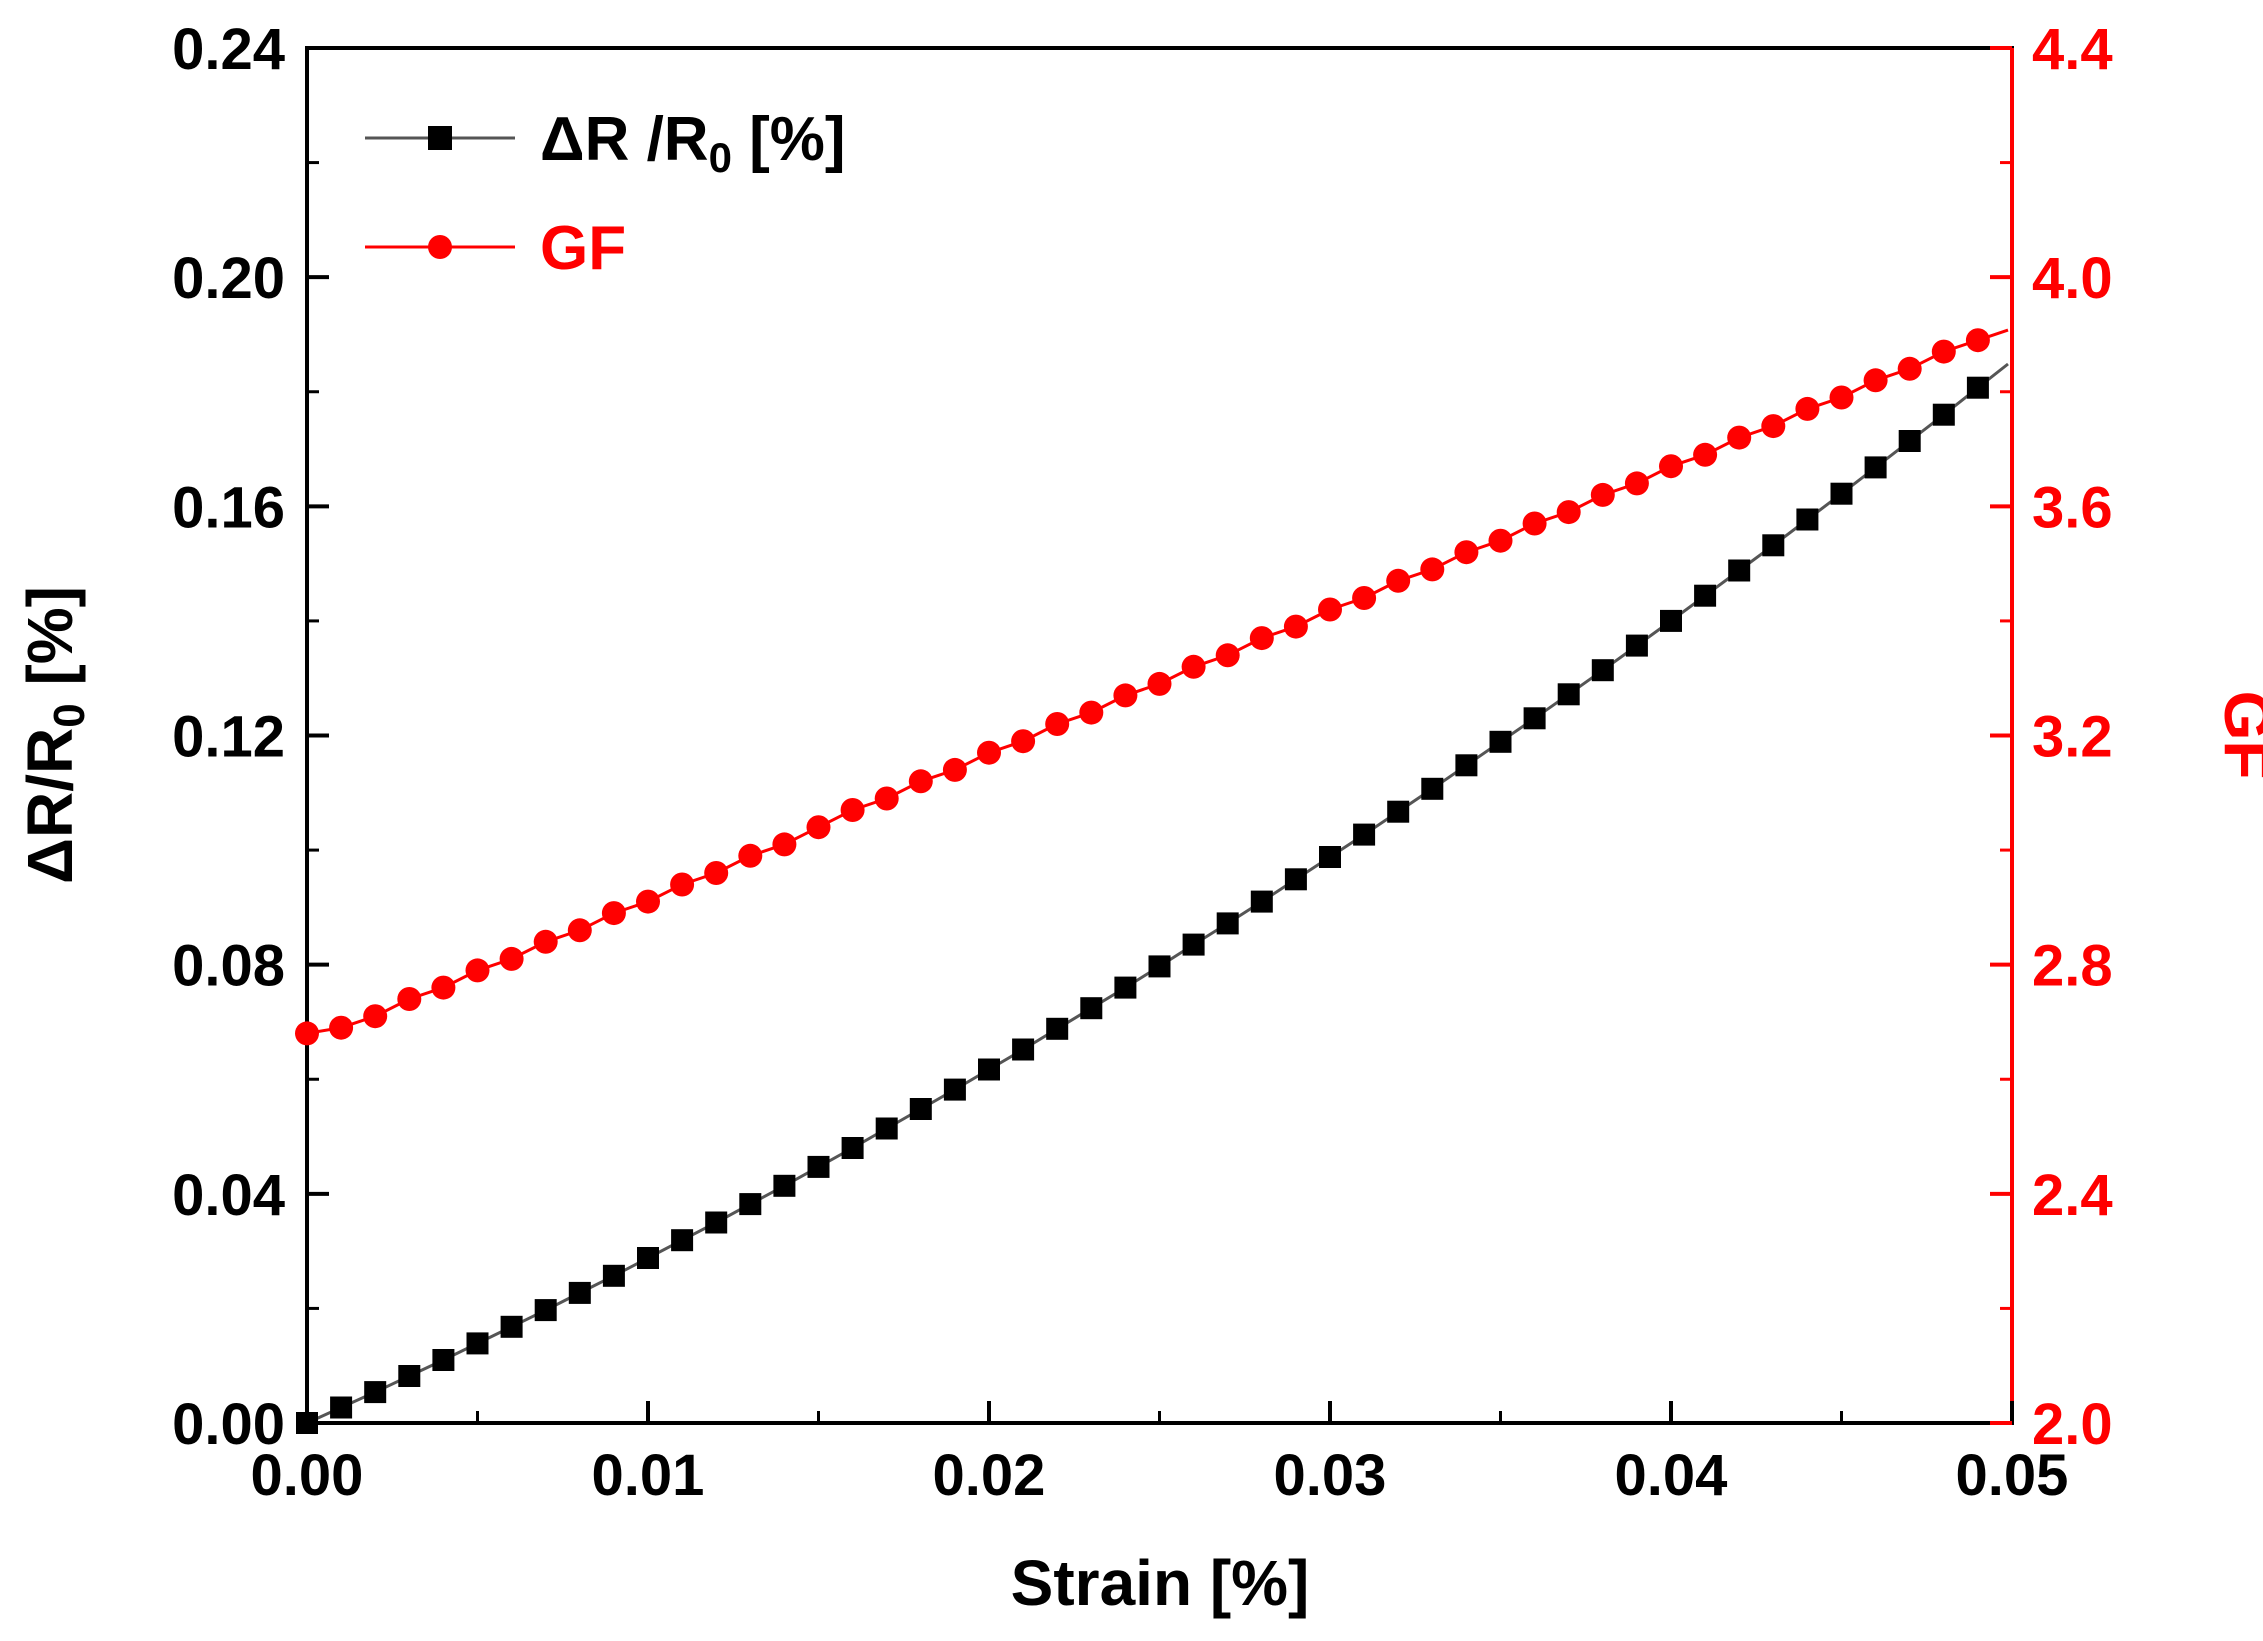 This screenshot has height=1641, width=2263. I want to click on y2-axis-title: GF, so click(2237, 735).